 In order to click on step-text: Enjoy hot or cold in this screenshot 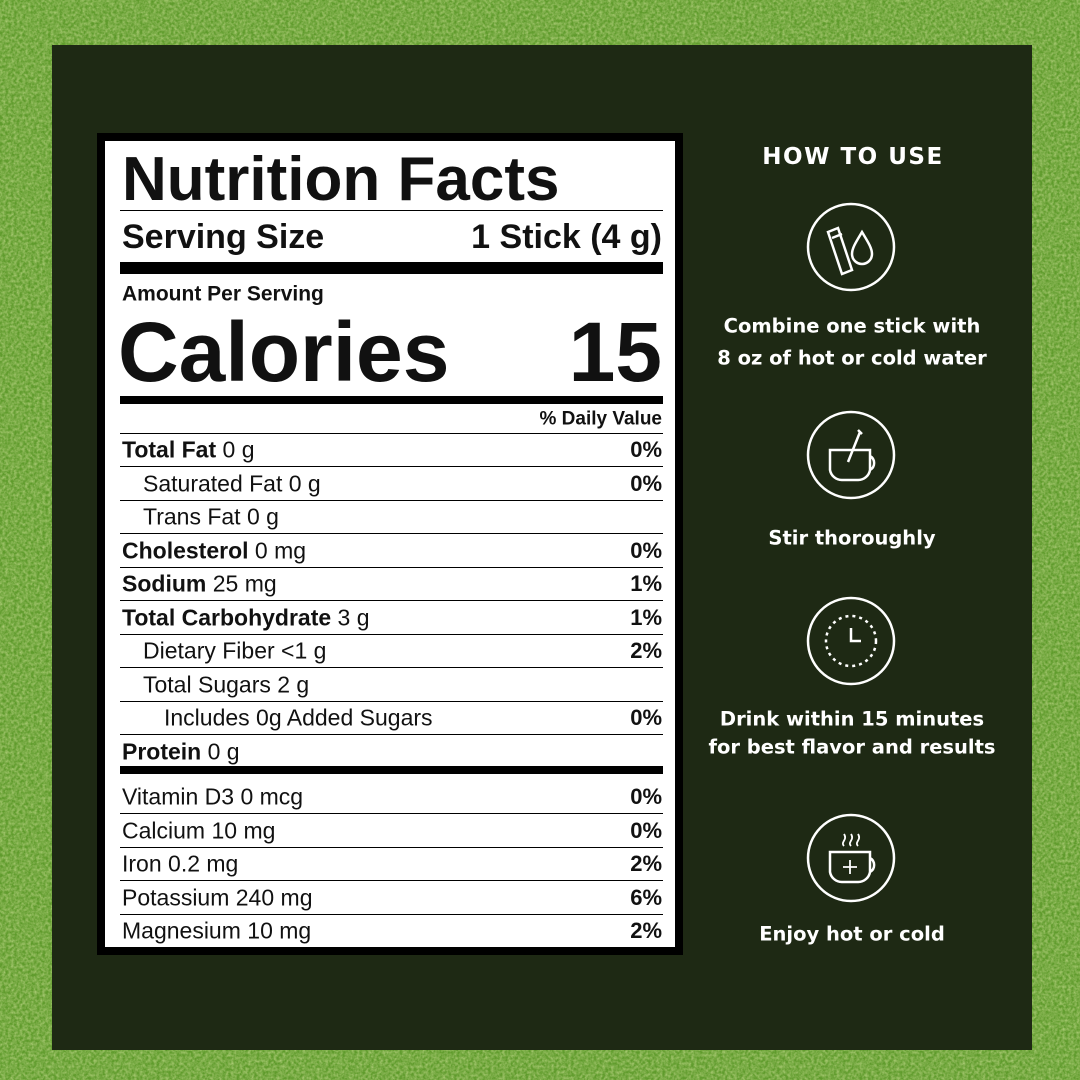, I will do `click(852, 934)`.